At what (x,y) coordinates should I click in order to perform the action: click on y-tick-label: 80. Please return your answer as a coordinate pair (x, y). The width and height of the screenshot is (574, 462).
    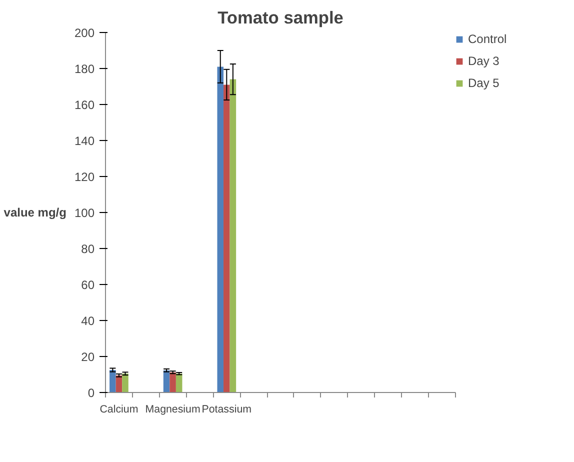
    Looking at the image, I should click on (88, 249).